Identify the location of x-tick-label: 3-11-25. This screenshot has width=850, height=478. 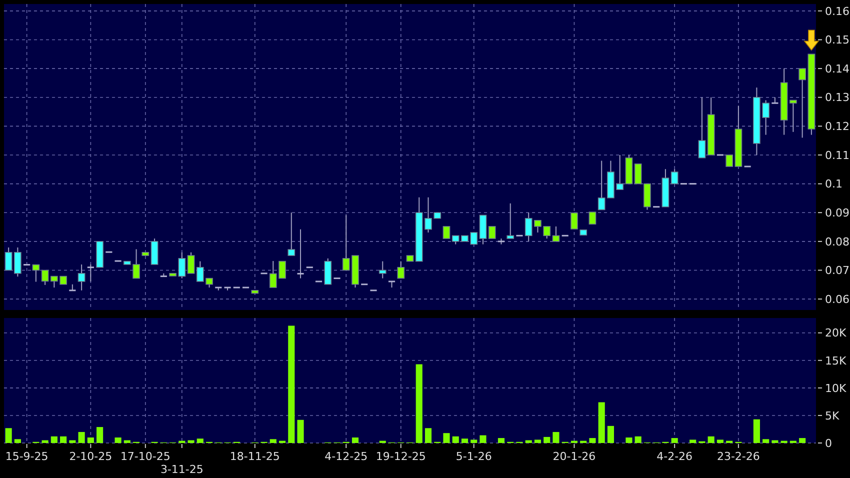
(182, 469).